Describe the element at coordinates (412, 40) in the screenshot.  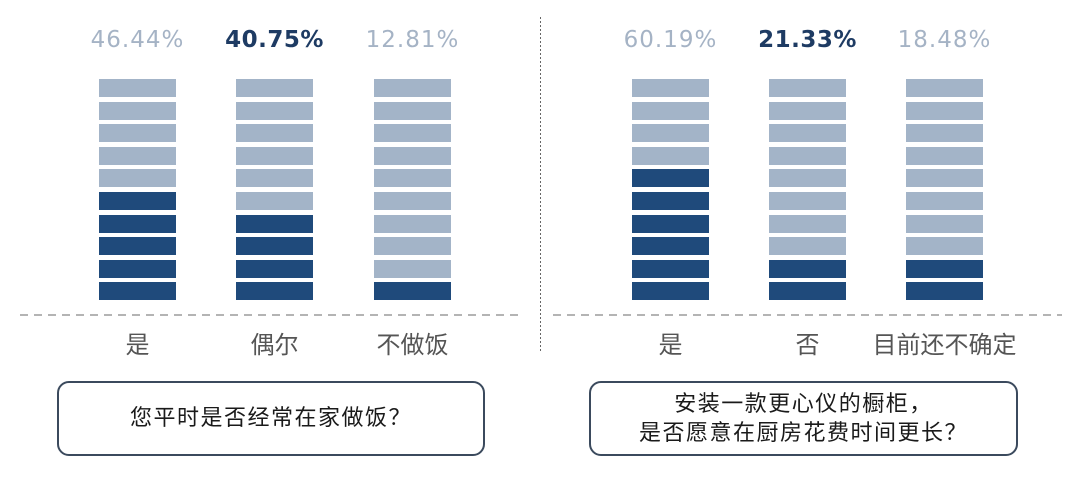
I see `percentage-label: 12.81%` at that location.